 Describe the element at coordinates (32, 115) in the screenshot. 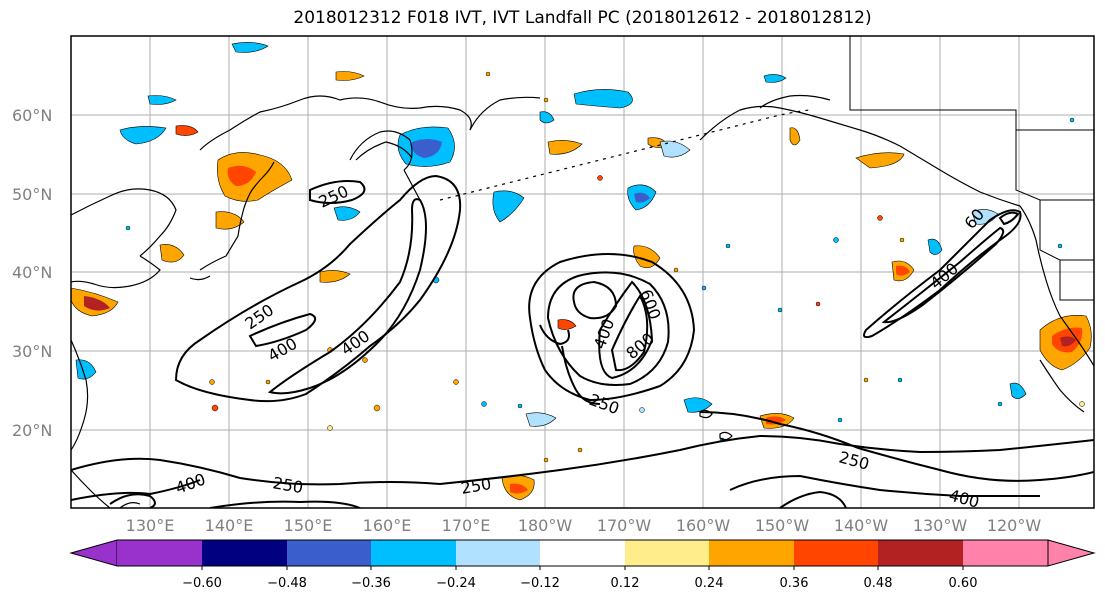

I see `lat-label: 60°N` at that location.